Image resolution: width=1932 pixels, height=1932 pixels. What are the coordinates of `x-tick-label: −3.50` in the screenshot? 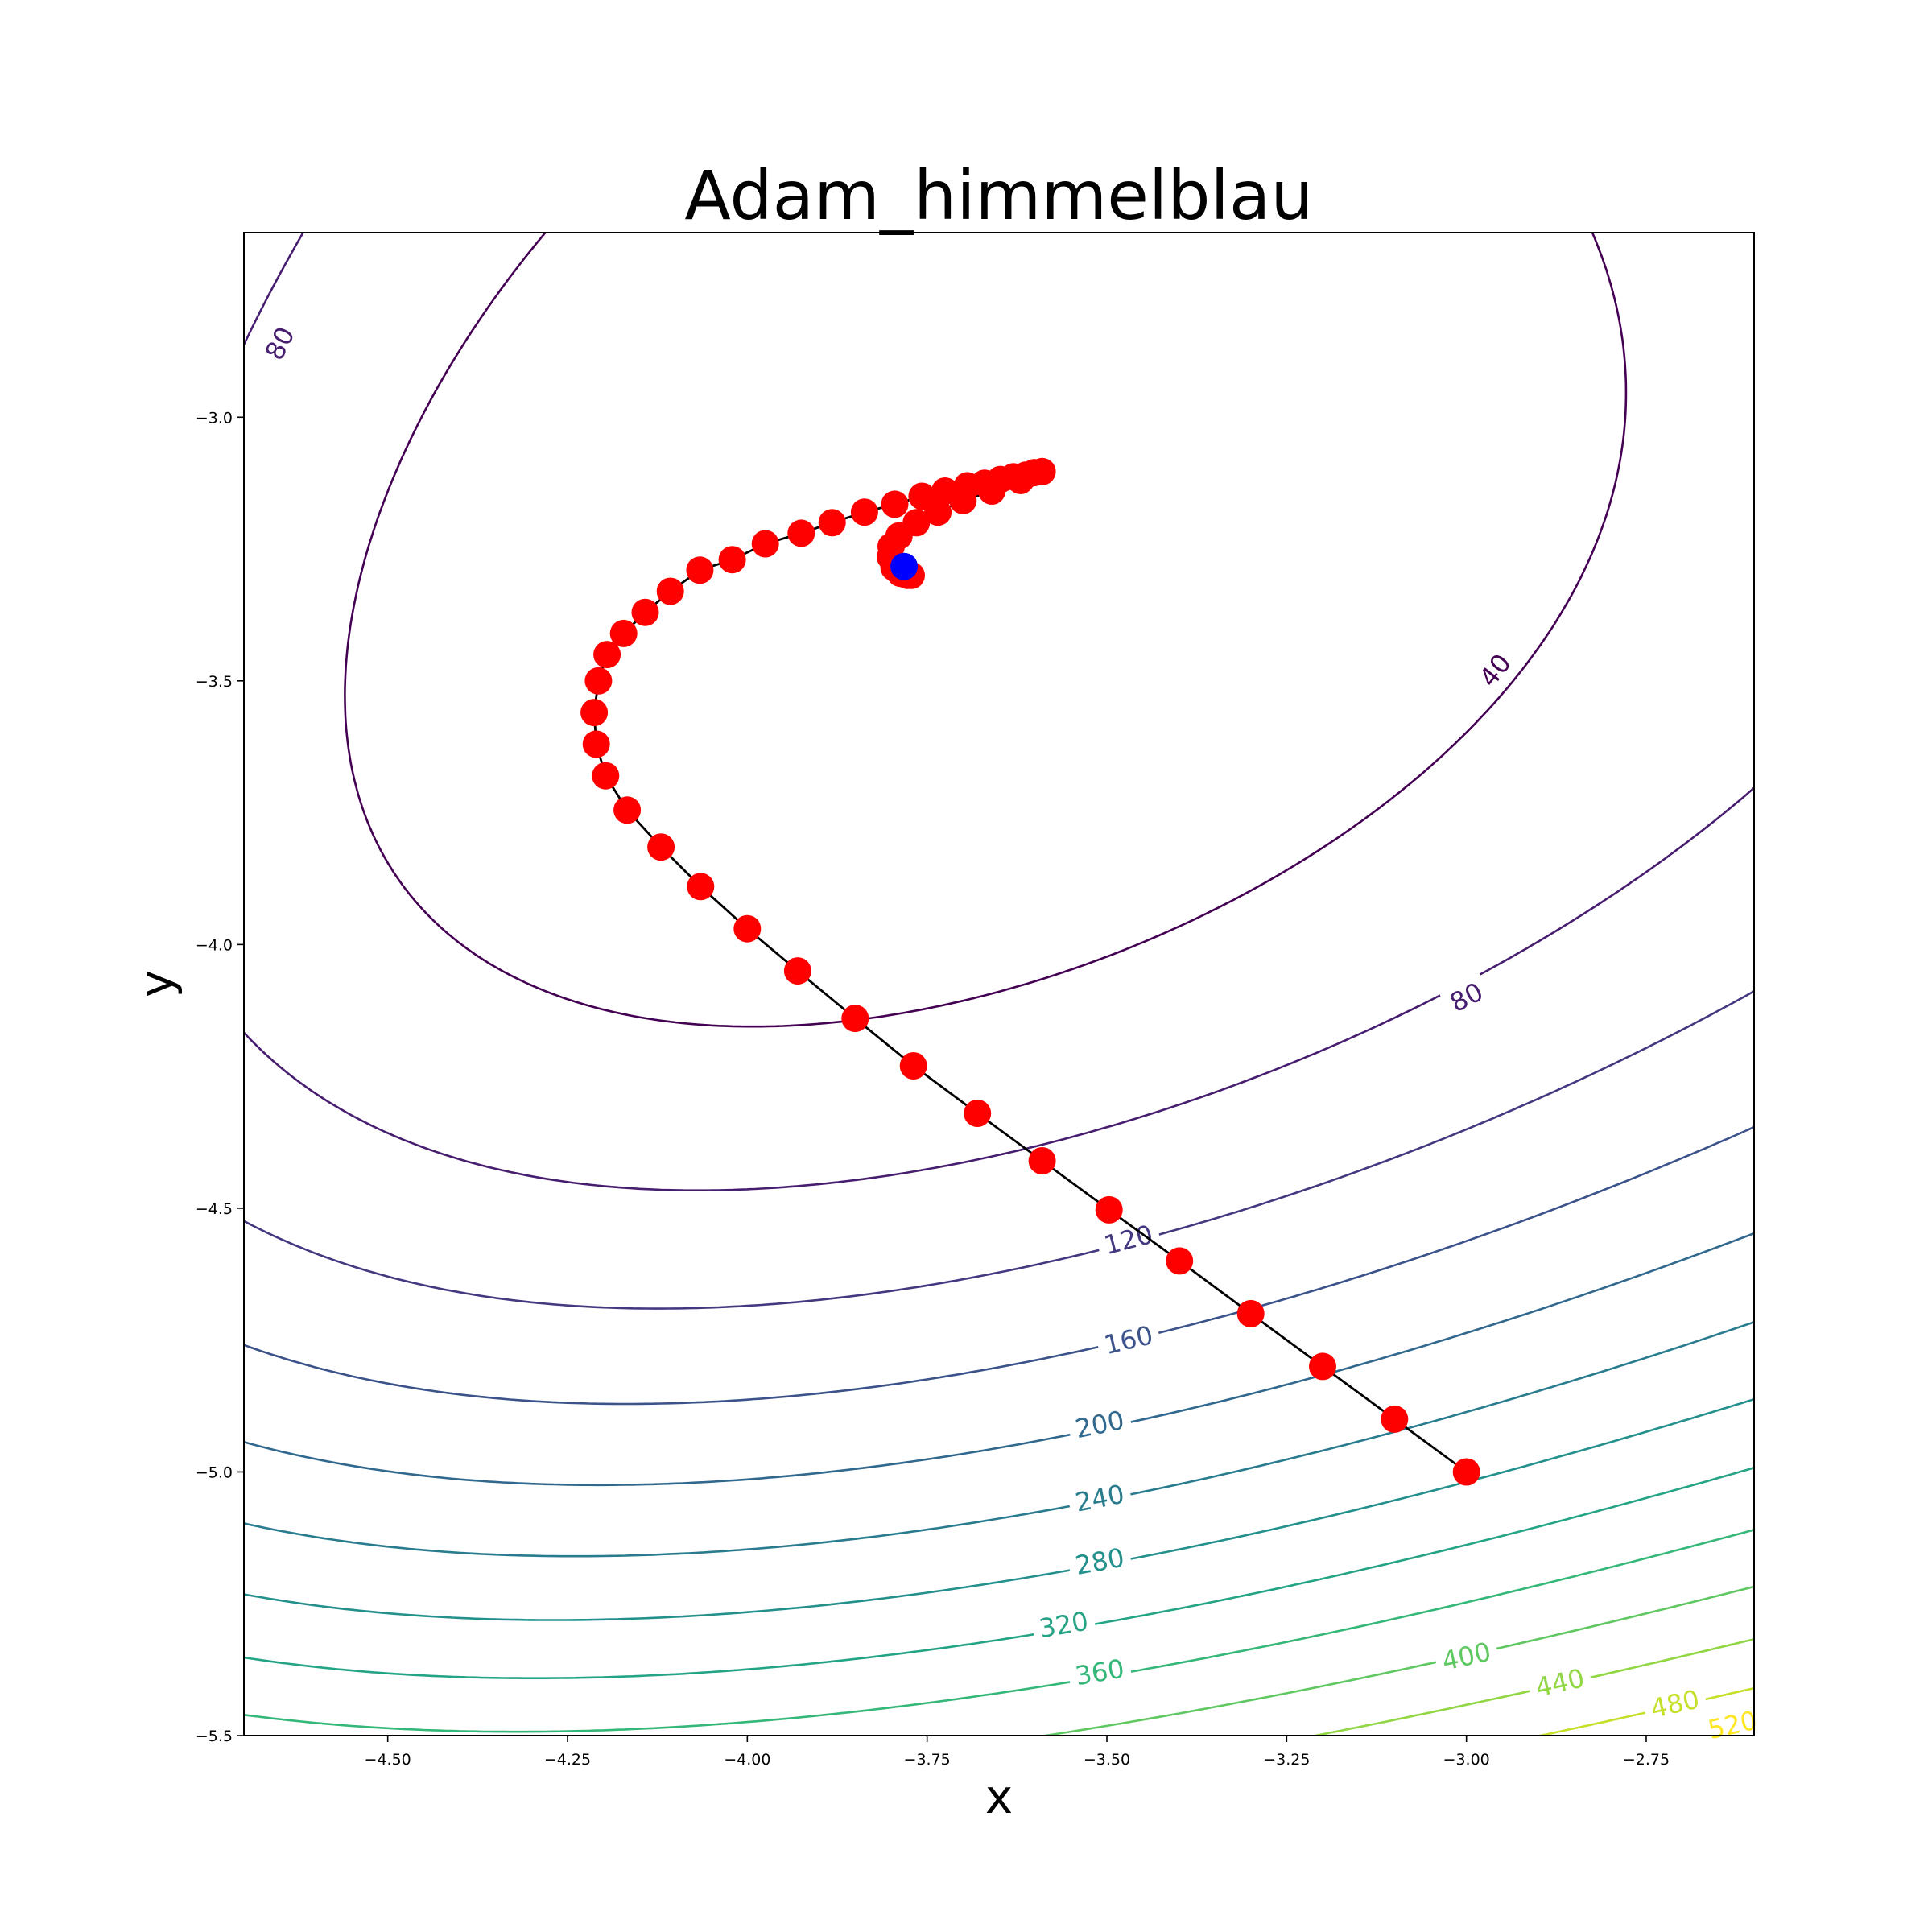 It's located at (1107, 1760).